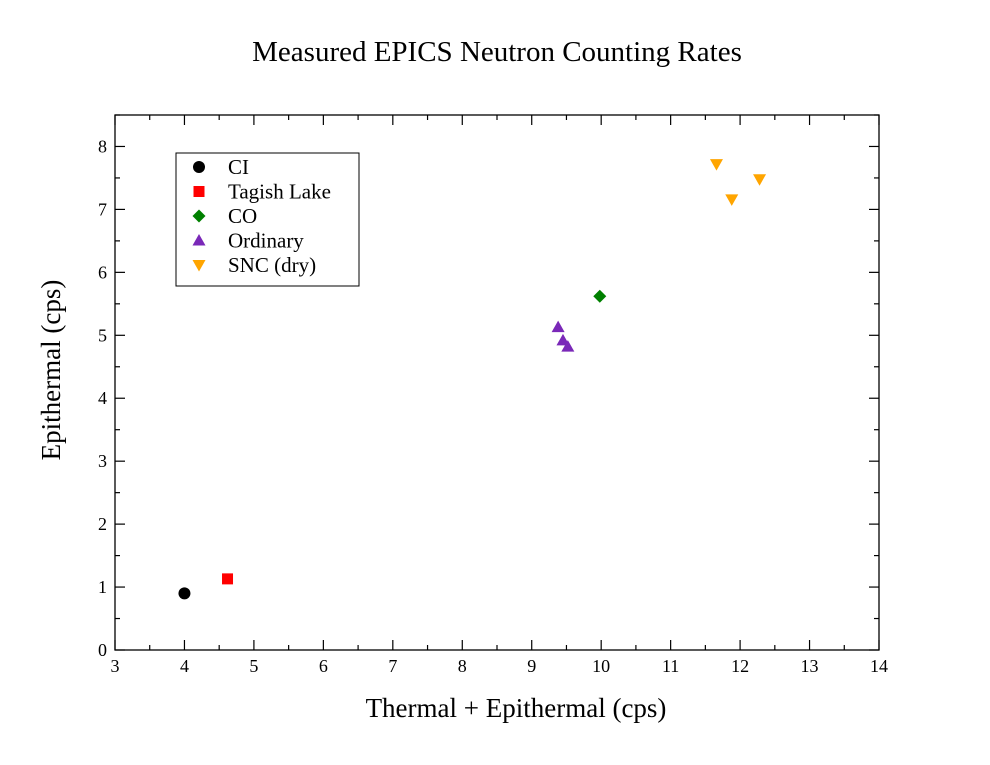 Image resolution: width=990 pixels, height=765 pixels. Describe the element at coordinates (272, 265) in the screenshot. I see `legend-label: SNC (dry)` at that location.